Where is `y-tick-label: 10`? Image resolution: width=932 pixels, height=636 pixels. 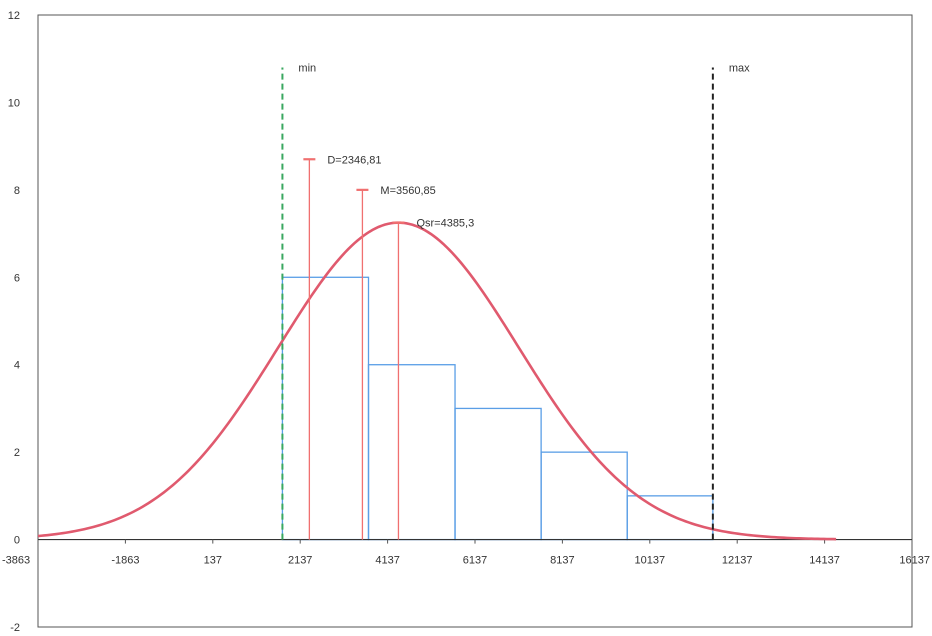 y-tick-label: 10 is located at coordinates (14, 103).